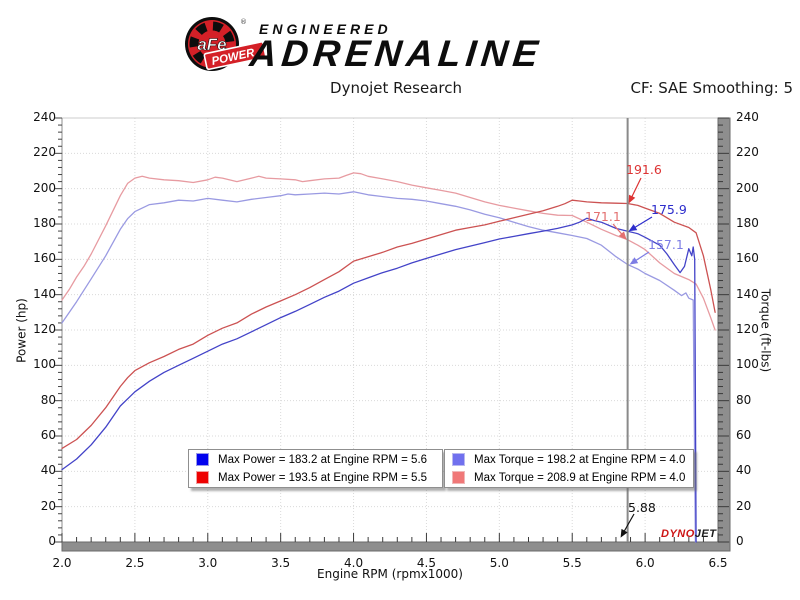 This screenshot has height=600, width=800. What do you see at coordinates (458, 459) in the screenshot?
I see `torque-baseline-swatch` at bounding box center [458, 459].